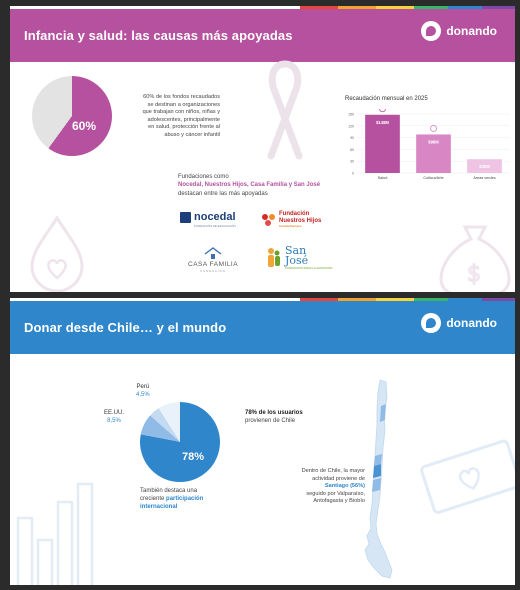  I want to click on region-line2: actividad proviene de, so click(338, 478).